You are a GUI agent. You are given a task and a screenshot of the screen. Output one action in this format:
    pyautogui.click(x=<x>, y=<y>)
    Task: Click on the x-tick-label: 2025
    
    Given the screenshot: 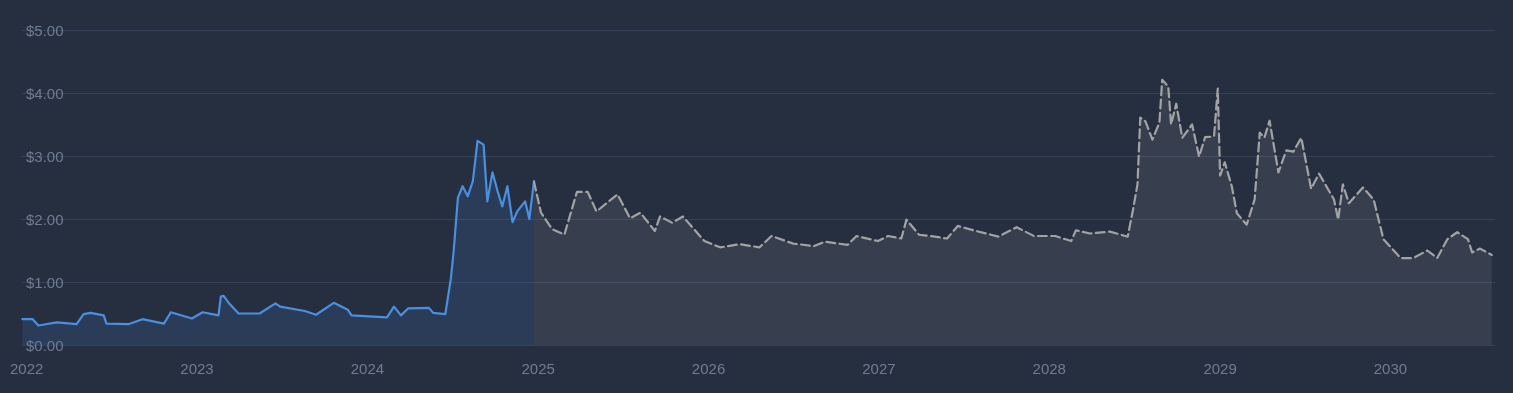 What is the action you would take?
    pyautogui.click(x=538, y=368)
    